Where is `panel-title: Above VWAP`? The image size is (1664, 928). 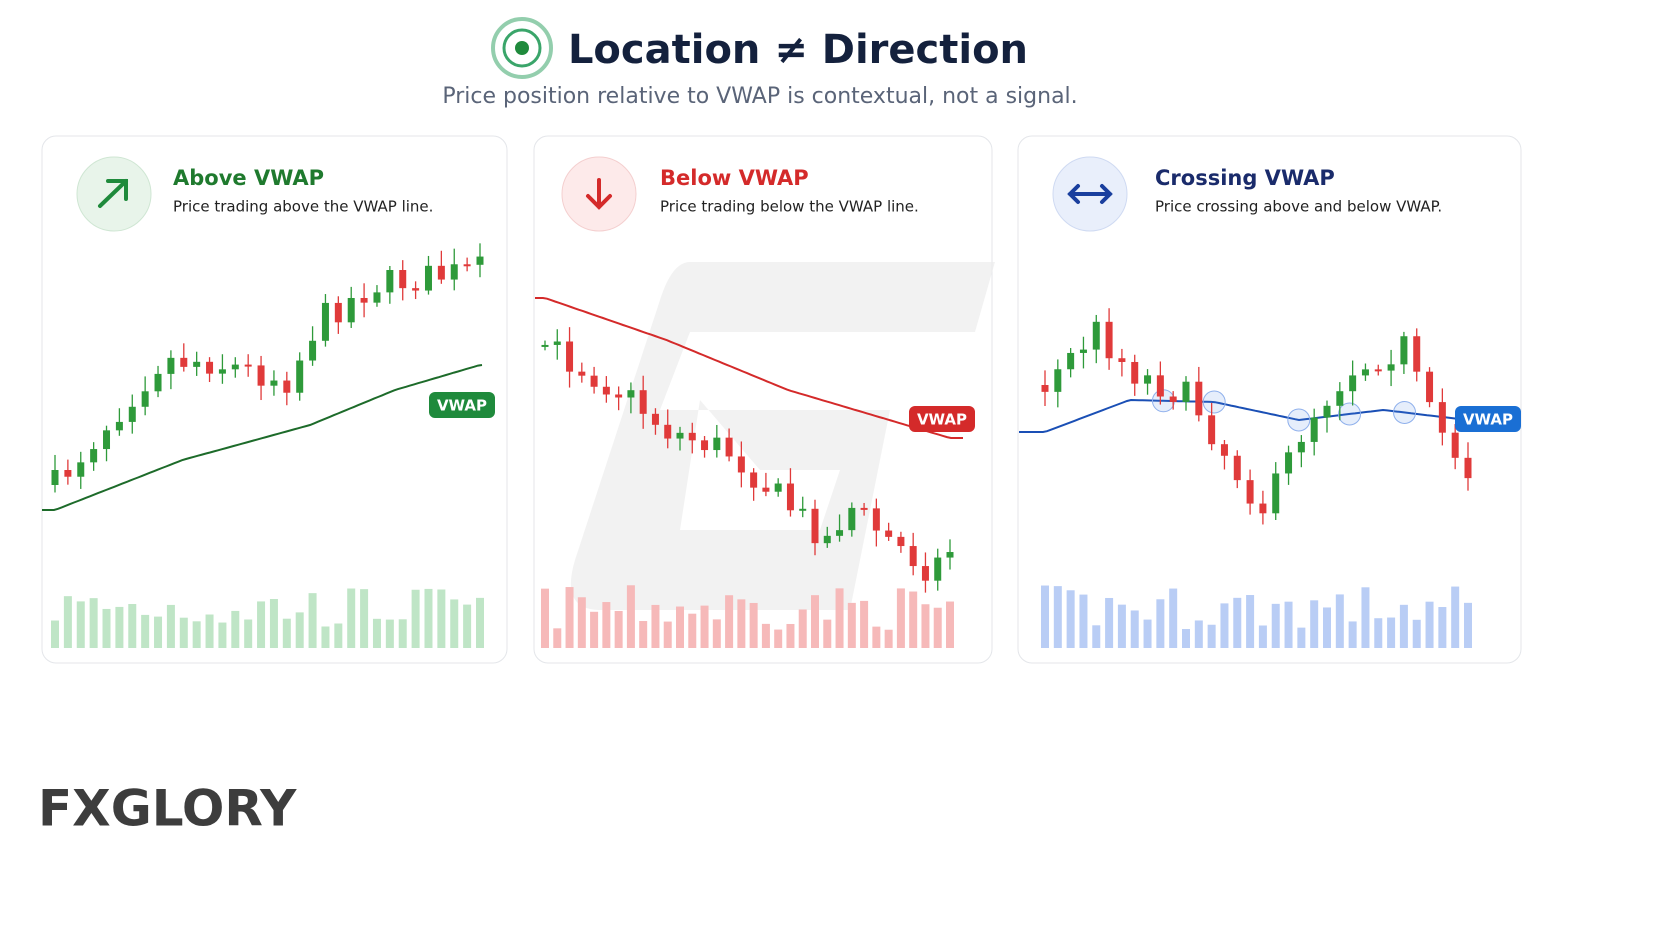 panel-title: Above VWAP is located at coordinates (248, 178).